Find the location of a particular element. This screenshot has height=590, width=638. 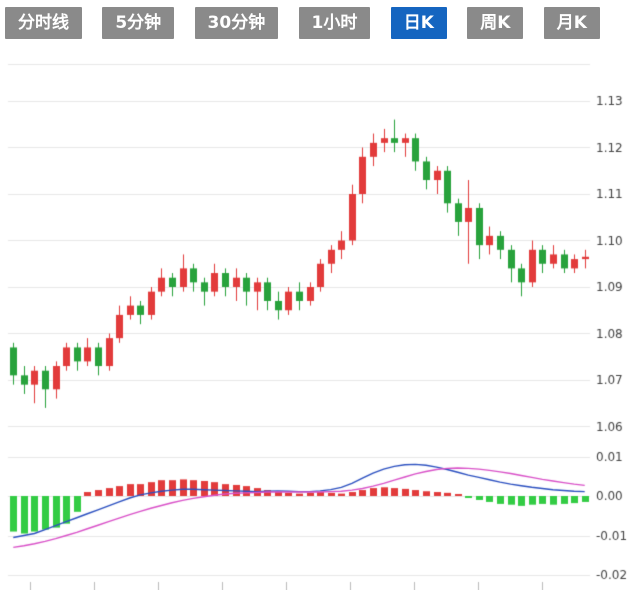

tab-timeline: 分时线 is located at coordinates (43, 23).